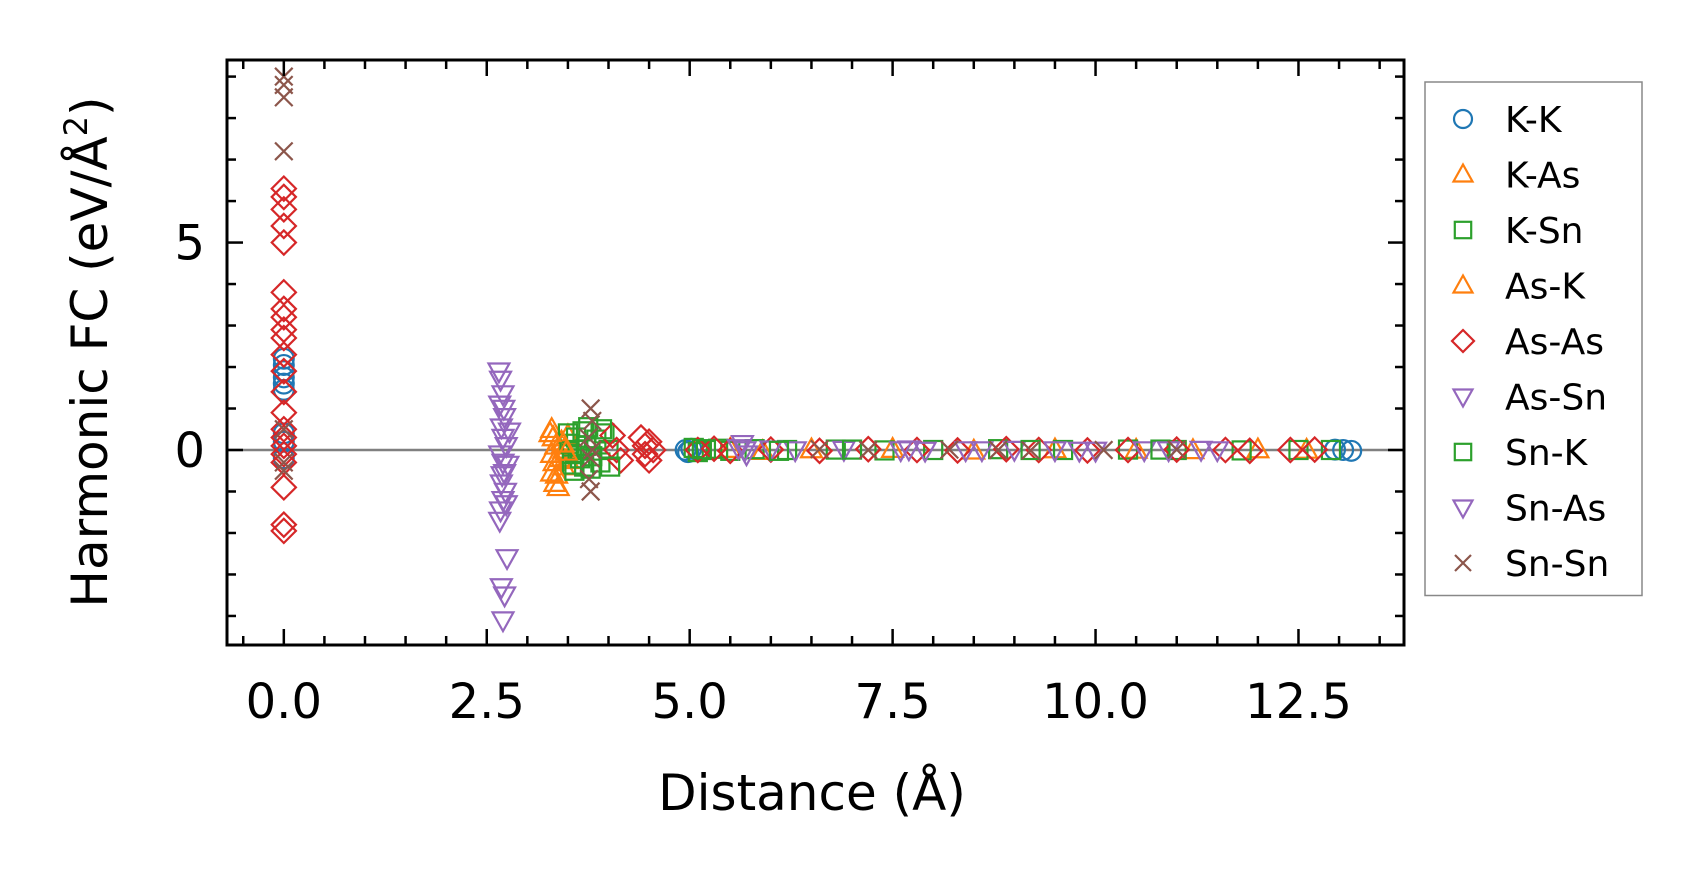 The height and width of the screenshot is (883, 1681). Describe the element at coordinates (189, 451) in the screenshot. I see `y-tick-label: 0` at that location.